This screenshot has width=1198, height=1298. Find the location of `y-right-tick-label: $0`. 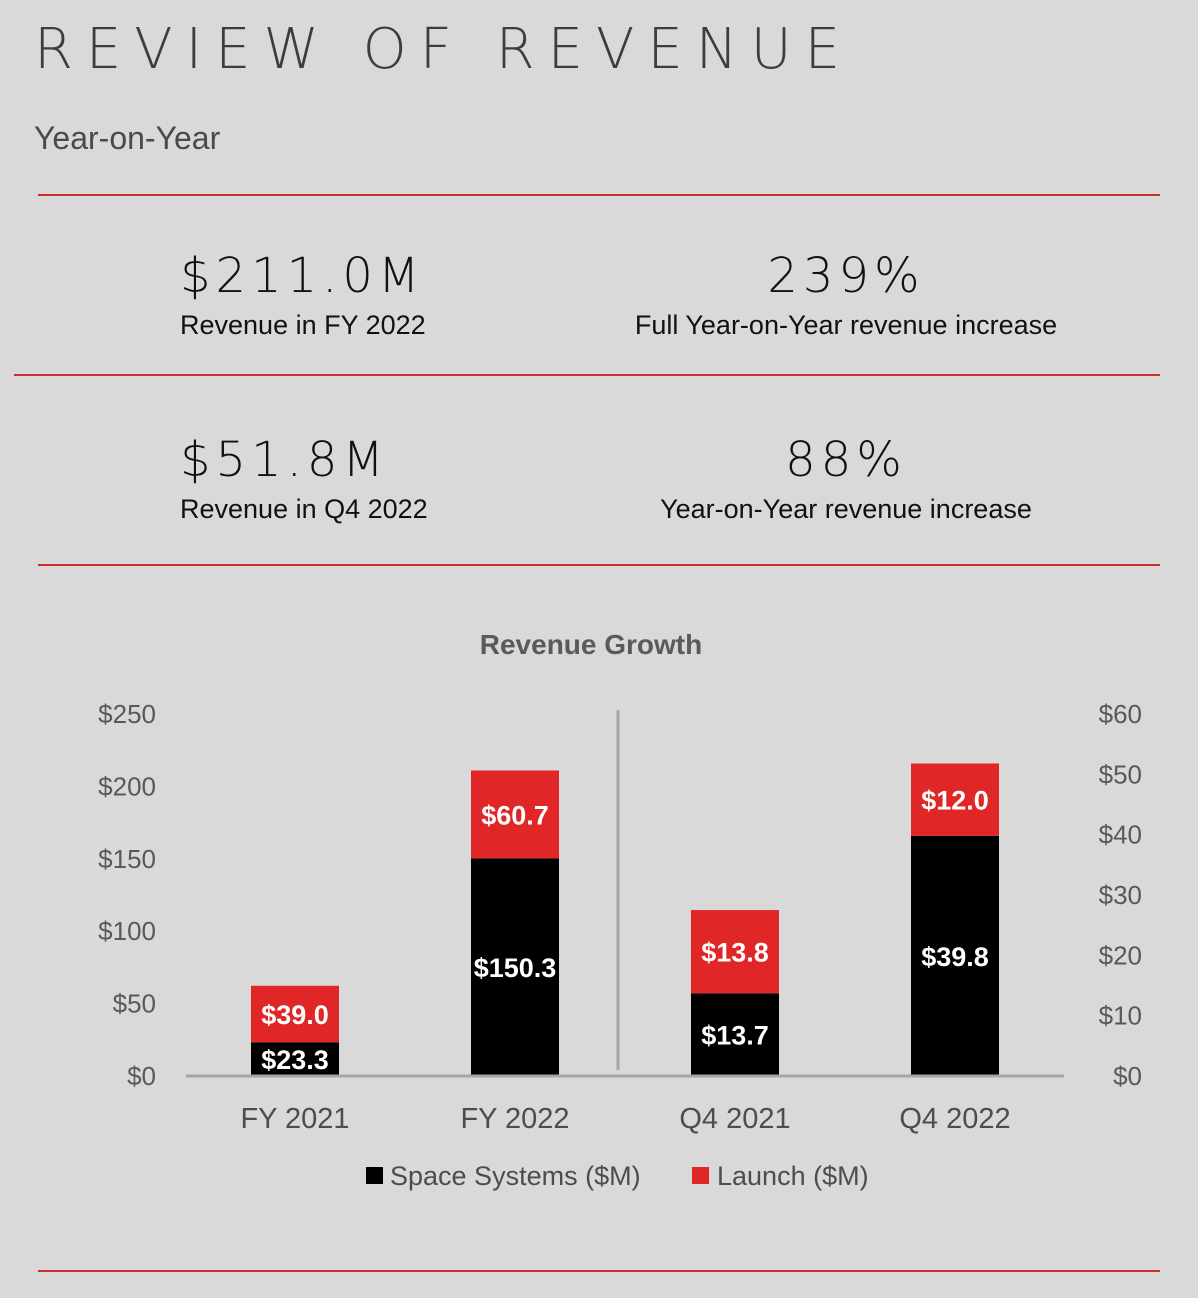

y-right-tick-label: $0 is located at coordinates (1127, 1076).